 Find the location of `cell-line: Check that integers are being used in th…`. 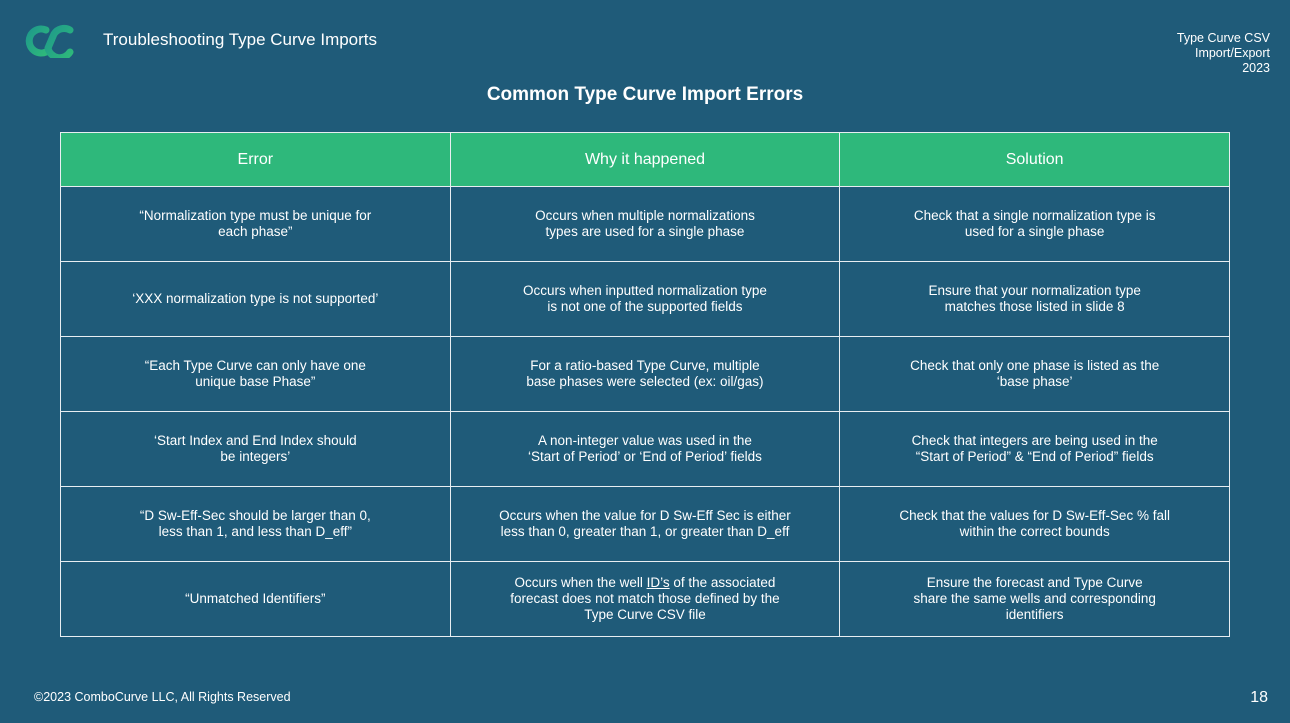

cell-line: Check that integers are being used in th… is located at coordinates (1034, 440).